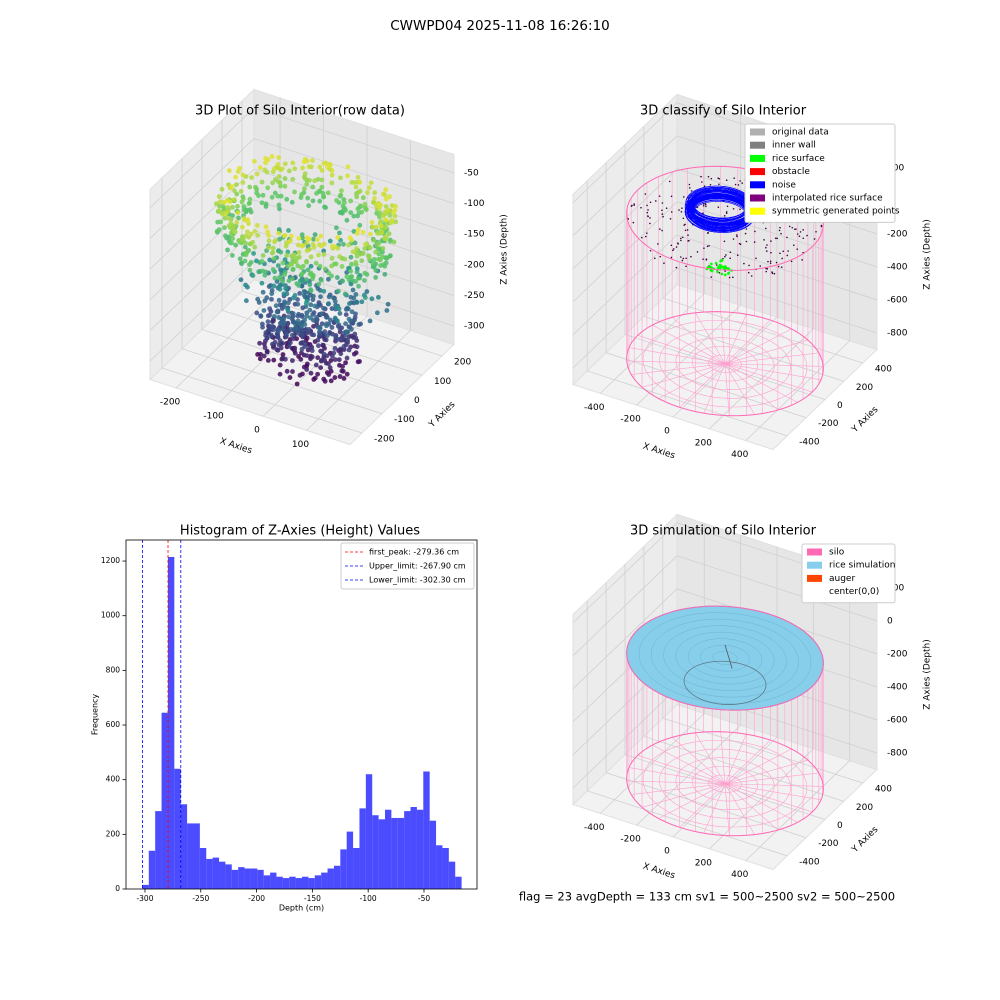 The width and height of the screenshot is (1000, 1000). Describe the element at coordinates (630, 840) in the screenshot. I see `x-tick-label: -200` at that location.